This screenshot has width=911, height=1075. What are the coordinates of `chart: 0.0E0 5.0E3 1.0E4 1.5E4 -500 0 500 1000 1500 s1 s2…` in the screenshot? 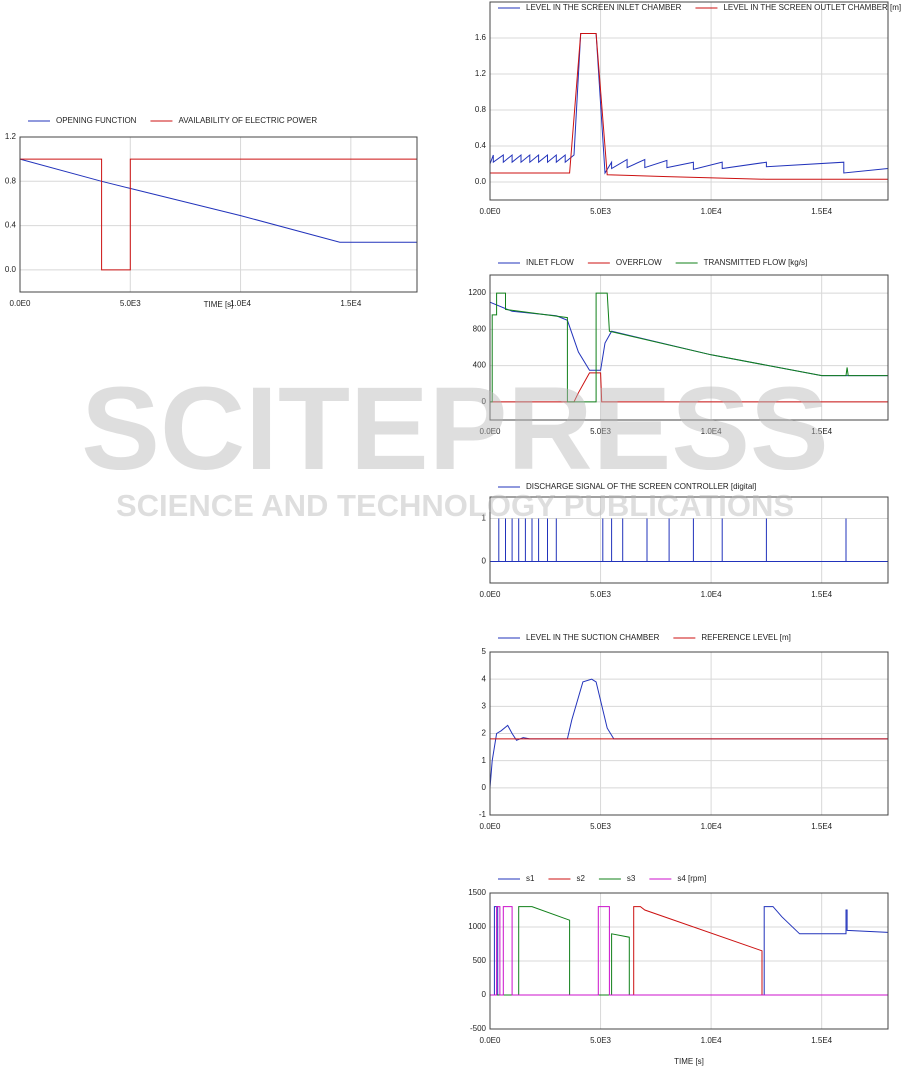 It's located at (678, 970).